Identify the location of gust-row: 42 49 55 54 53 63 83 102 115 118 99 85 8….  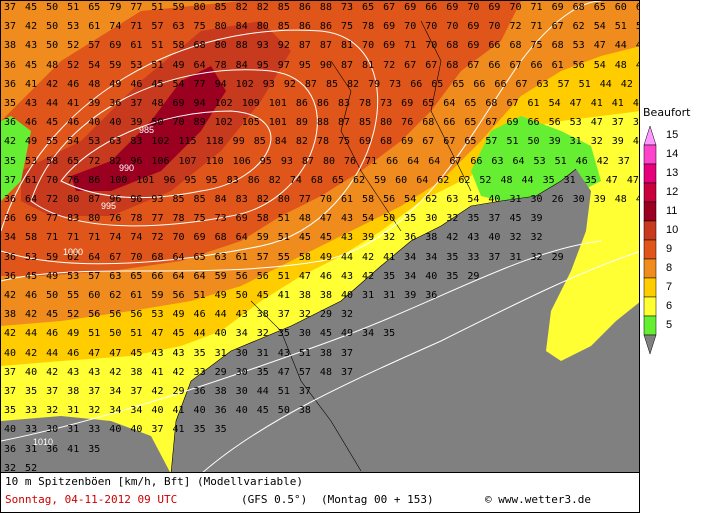
(322, 142).